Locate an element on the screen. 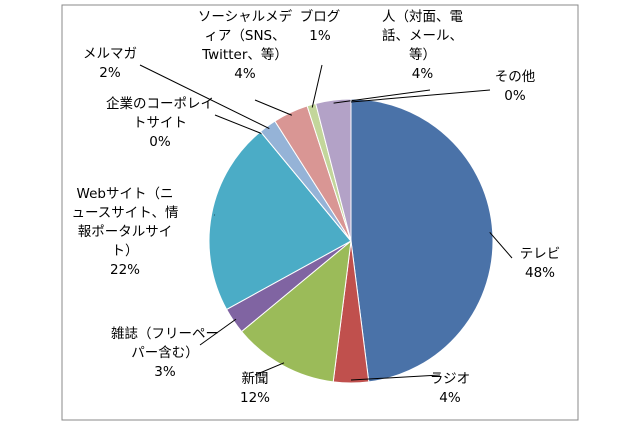  value-label: 3% is located at coordinates (165, 372).